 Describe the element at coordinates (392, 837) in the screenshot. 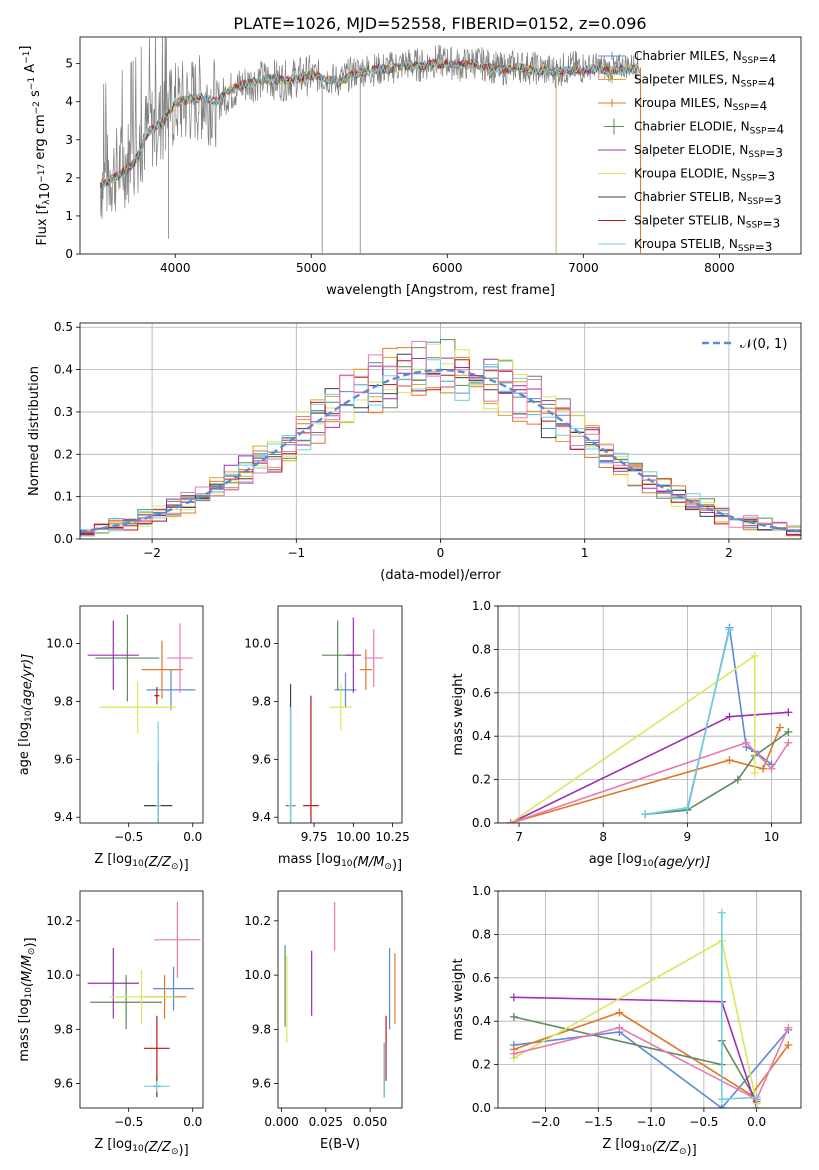

I see `x-tick-label: 10.25` at that location.